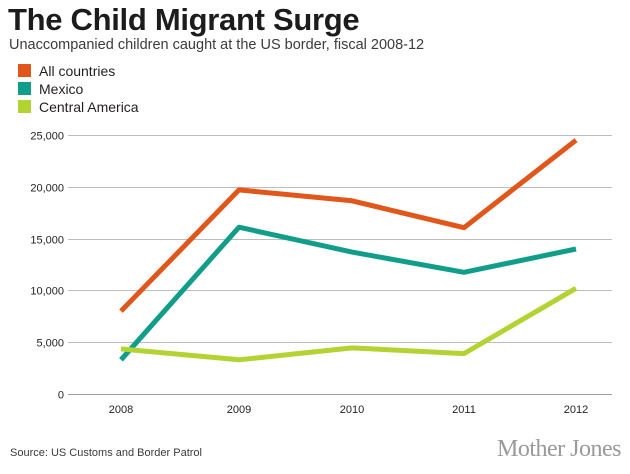 The width and height of the screenshot is (630, 474). What do you see at coordinates (24, 88) in the screenshot?
I see `legend-swatch-mexico` at bounding box center [24, 88].